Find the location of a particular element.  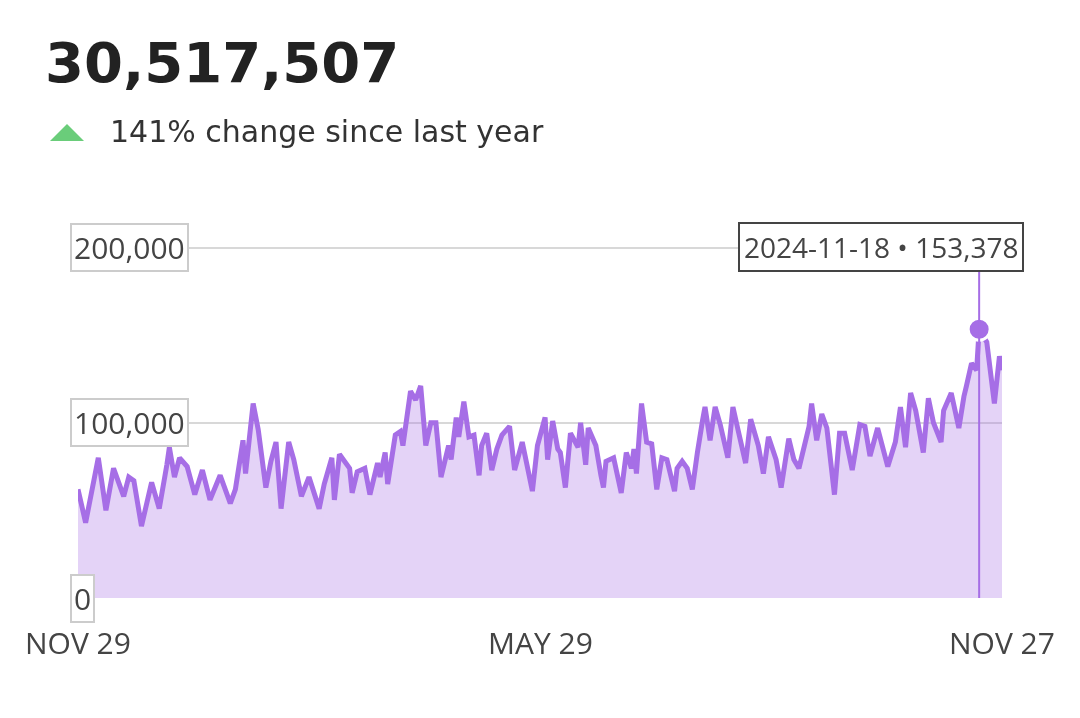

chart-title: 30,517,507 is located at coordinates (222, 62).